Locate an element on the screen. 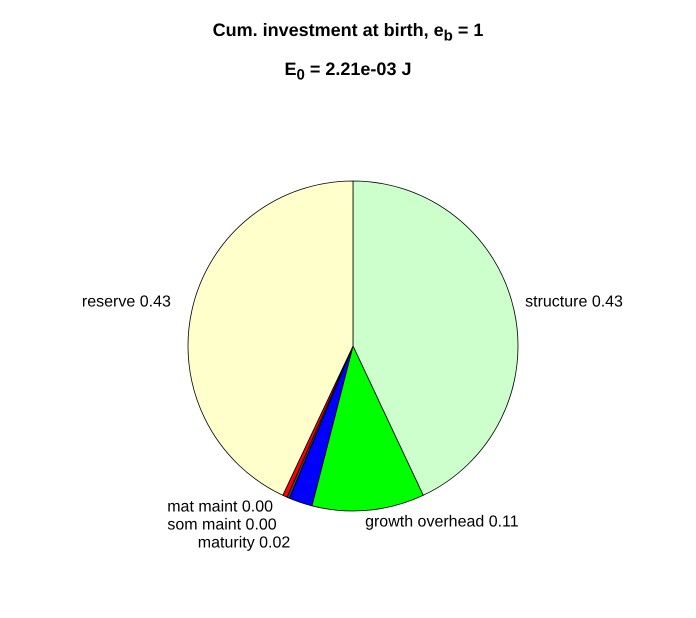 This screenshot has width=696, height=618. slice-label: som maint 0.00 is located at coordinates (222, 525).